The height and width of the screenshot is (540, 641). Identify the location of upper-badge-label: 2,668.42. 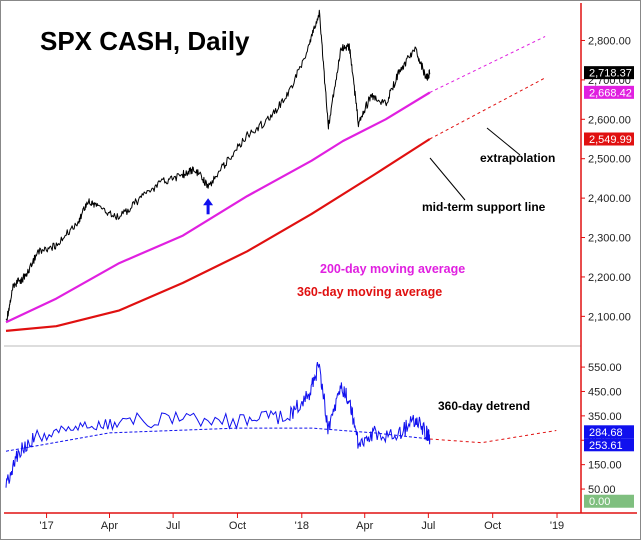
(610, 93).